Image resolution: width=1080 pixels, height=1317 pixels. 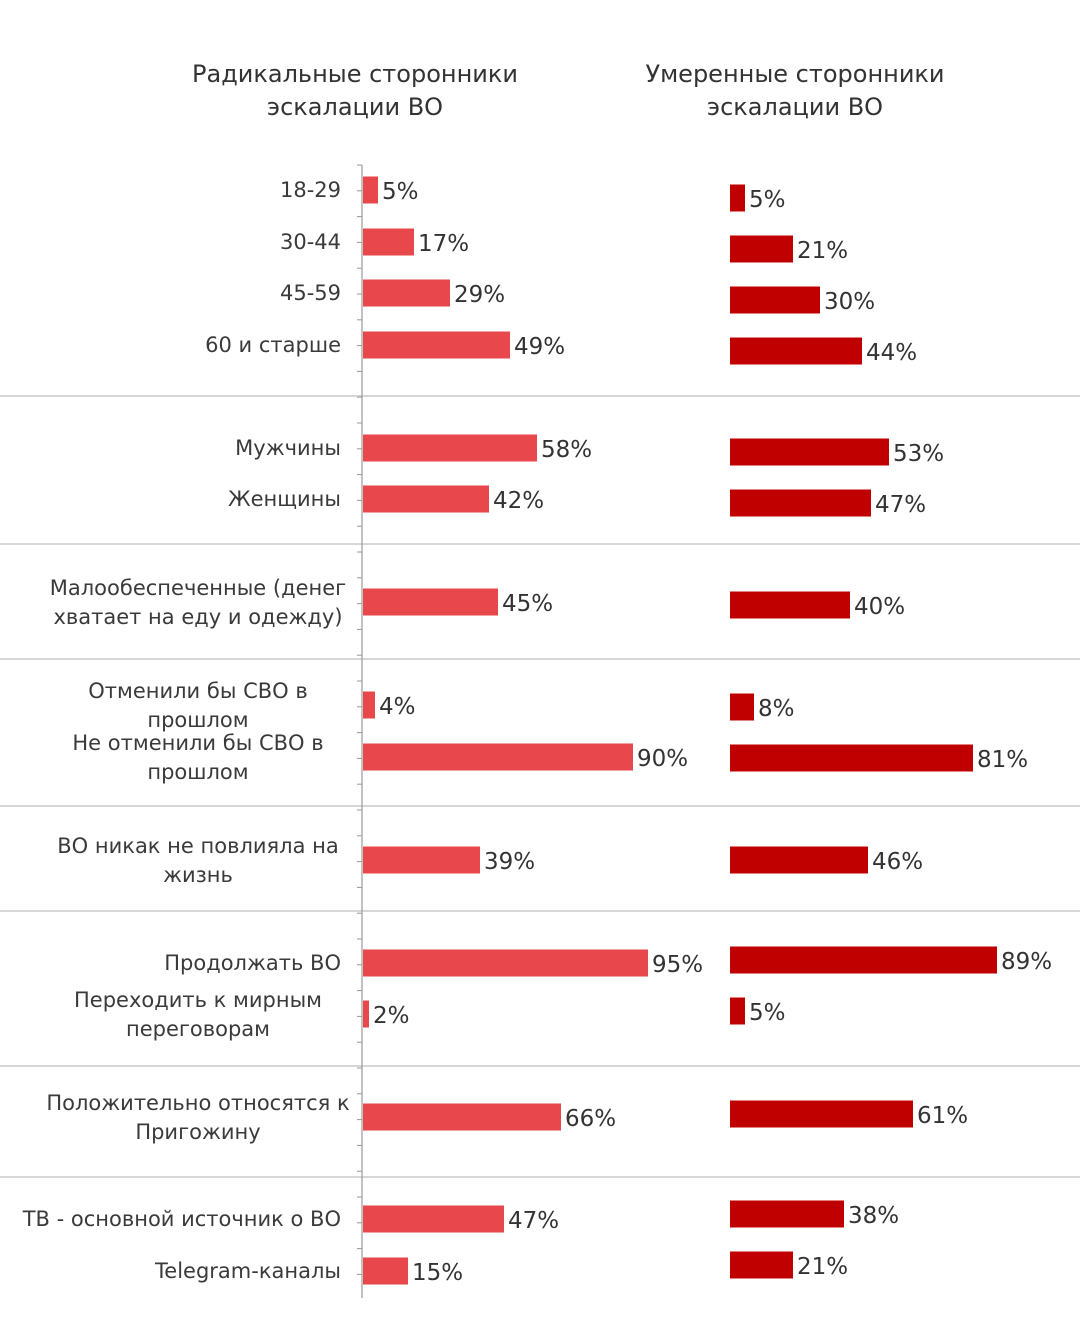 I want to click on category-label: Положительно относятся к Пригожину, so click(x=197, y=1117).